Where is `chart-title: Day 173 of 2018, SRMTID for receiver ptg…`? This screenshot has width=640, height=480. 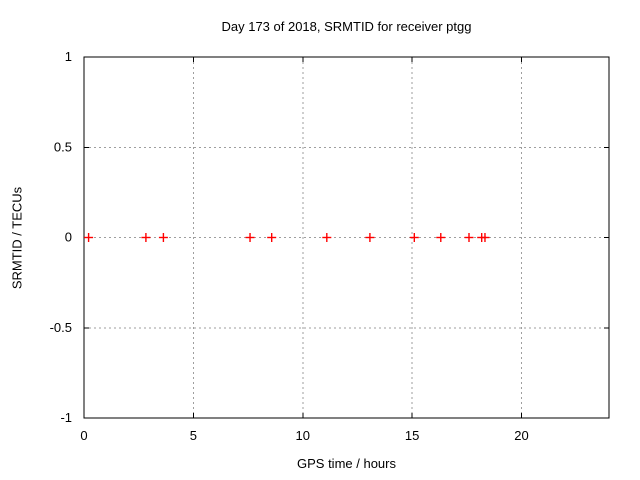 chart-title: Day 173 of 2018, SRMTID for receiver ptg… is located at coordinates (346, 26).